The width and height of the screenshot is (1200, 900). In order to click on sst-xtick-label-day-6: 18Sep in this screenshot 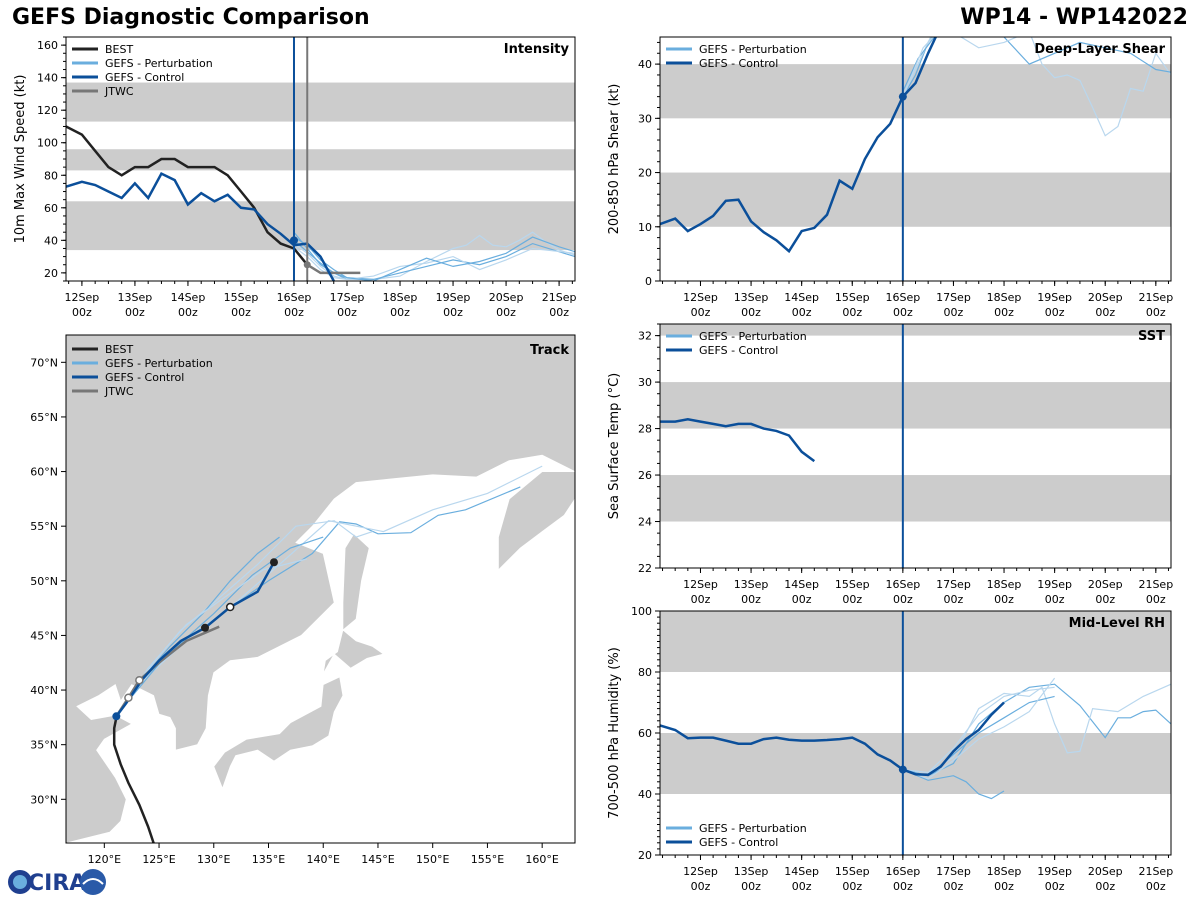, I will do `click(1004, 584)`.